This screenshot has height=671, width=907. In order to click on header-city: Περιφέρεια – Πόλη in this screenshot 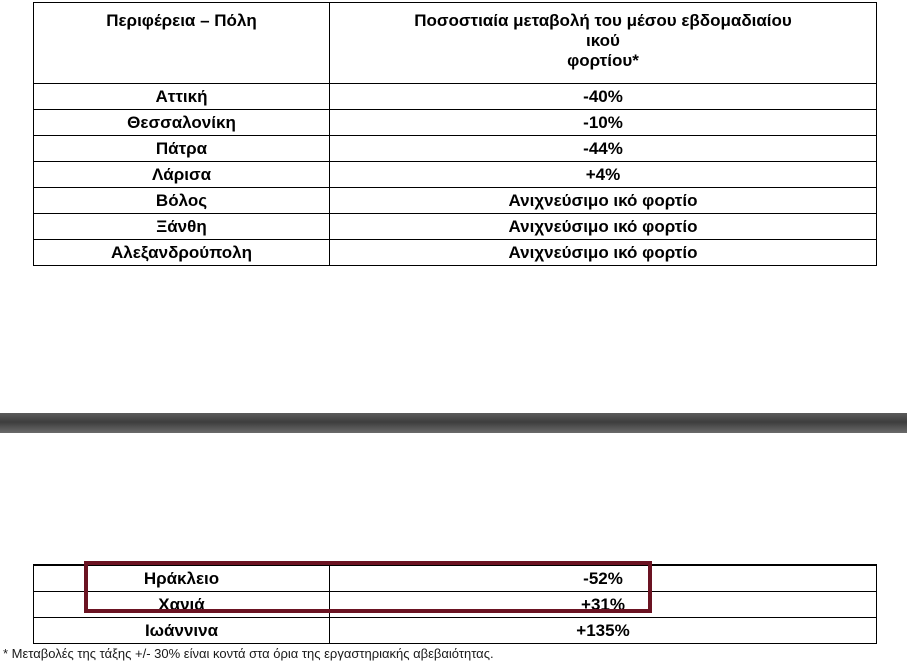, I will do `click(181, 43)`.